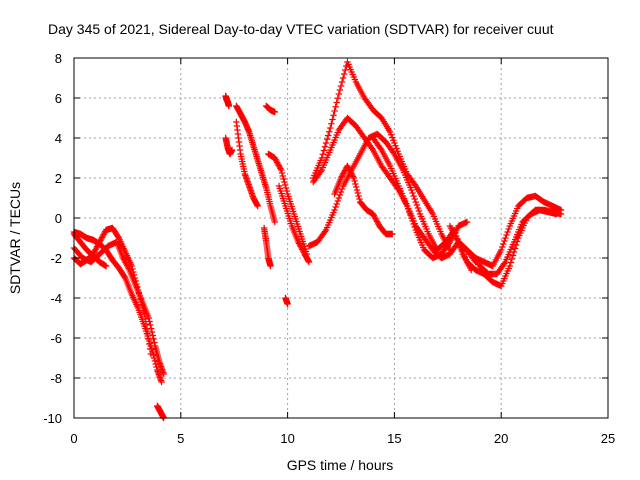  Describe the element at coordinates (287, 438) in the screenshot. I see `x-tick-label: 10` at that location.